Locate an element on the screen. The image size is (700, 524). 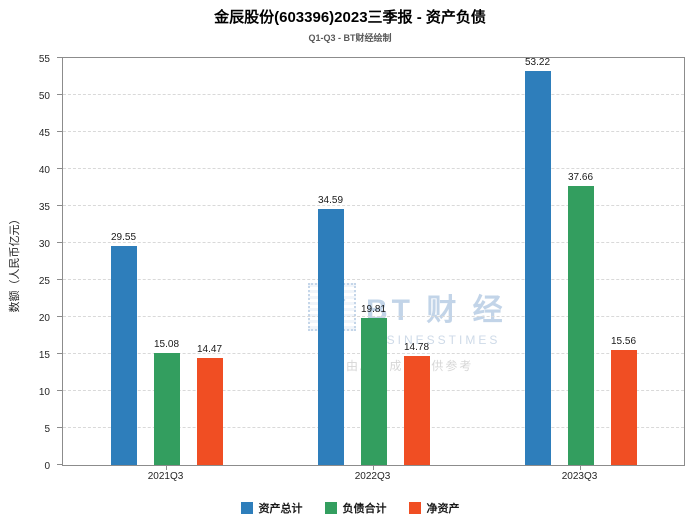
y-tick-label: 15 is located at coordinates (44, 355).